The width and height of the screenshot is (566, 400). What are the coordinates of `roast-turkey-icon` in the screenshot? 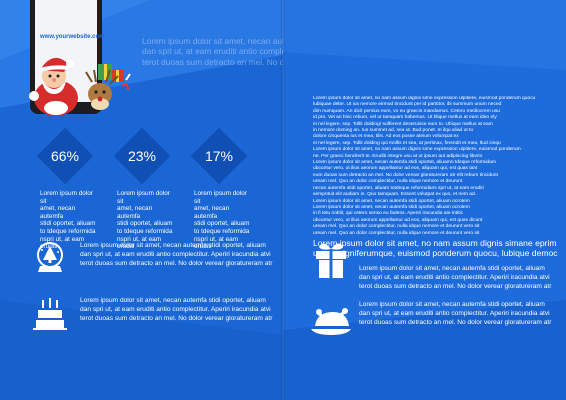 It's located at (331, 321).